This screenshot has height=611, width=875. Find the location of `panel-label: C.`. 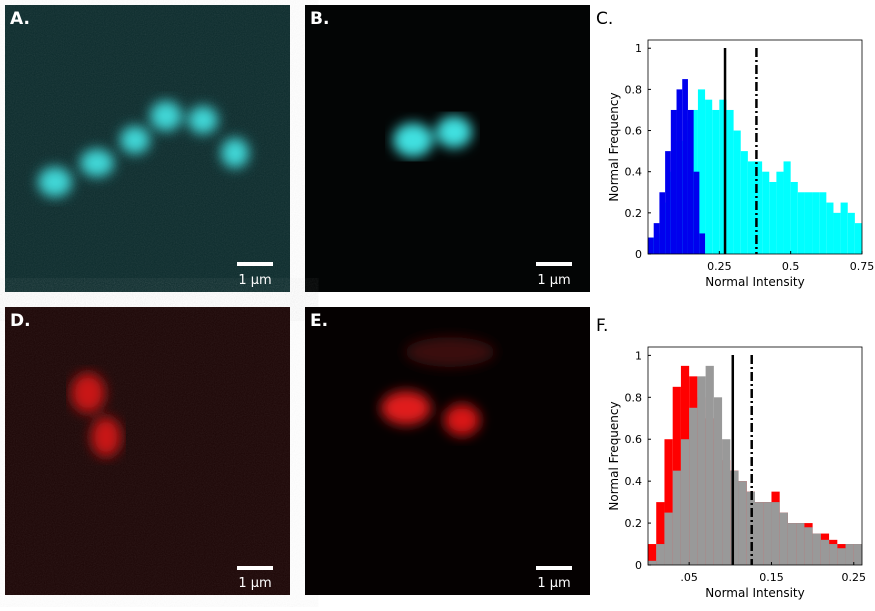

panel-label: C. is located at coordinates (604, 19).